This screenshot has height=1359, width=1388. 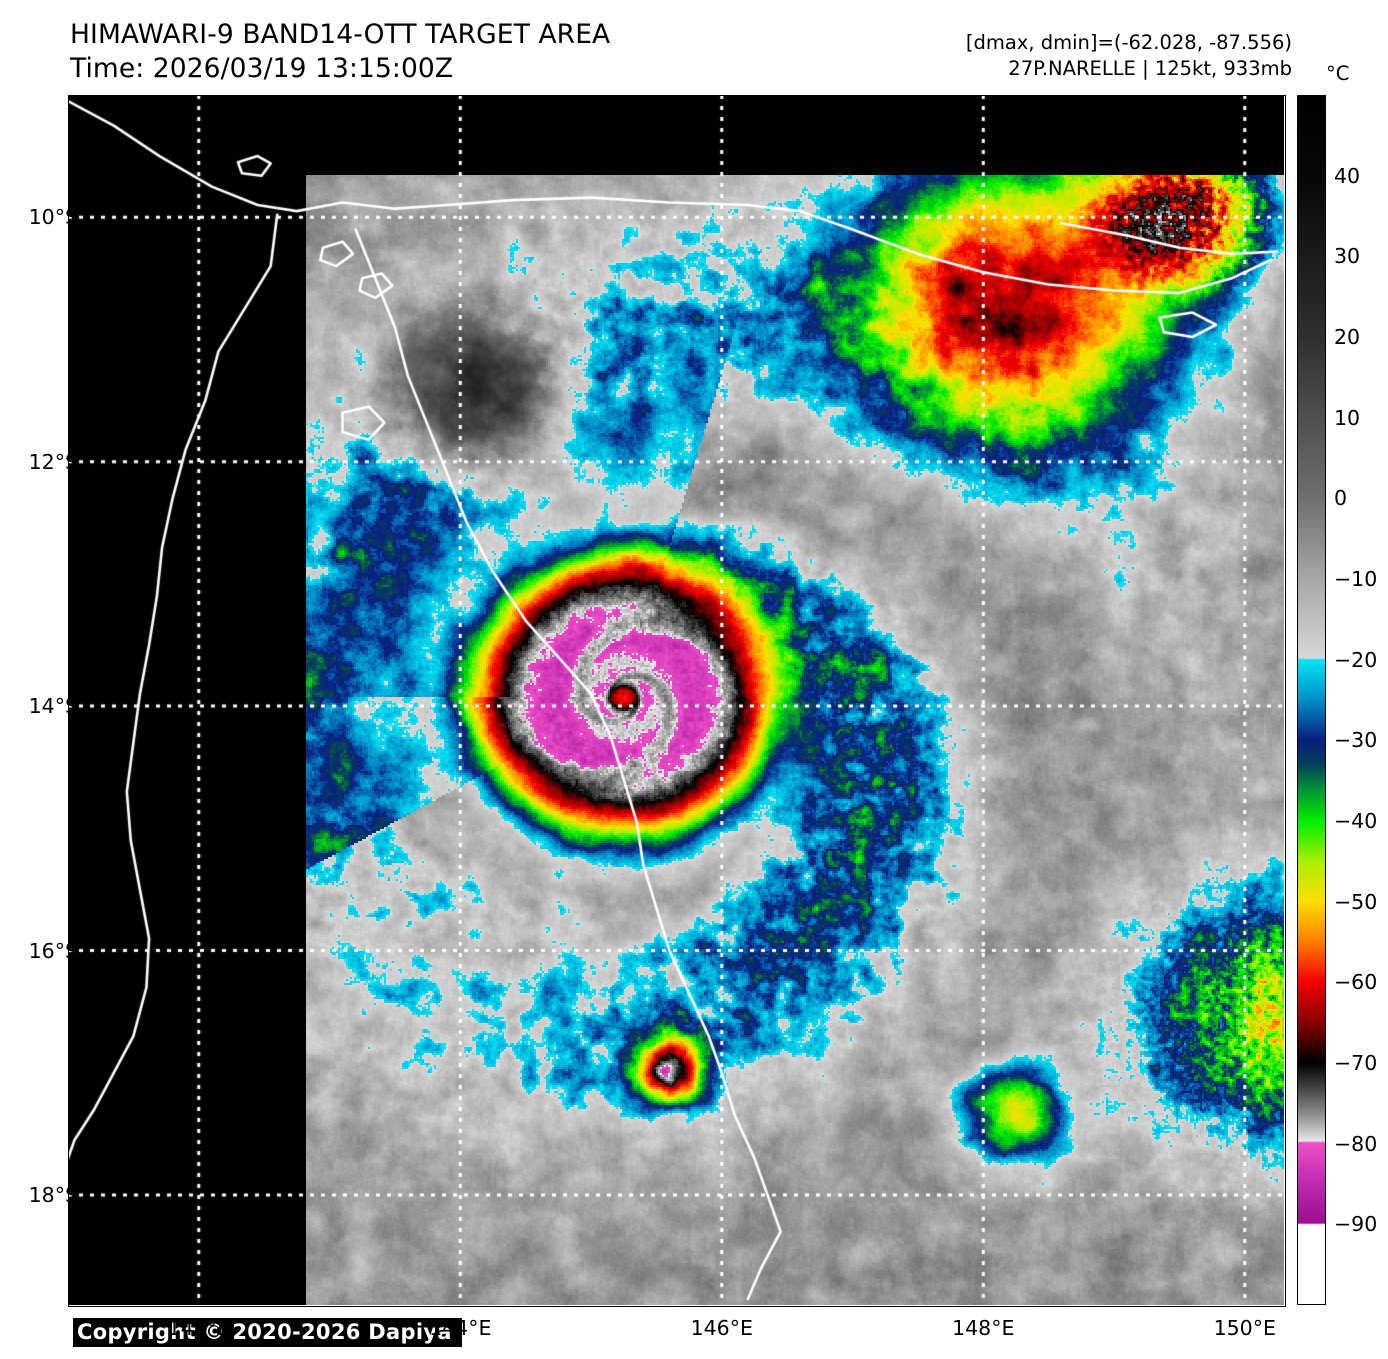 I want to click on colorbar-tick-4: 0, so click(x=1341, y=498).